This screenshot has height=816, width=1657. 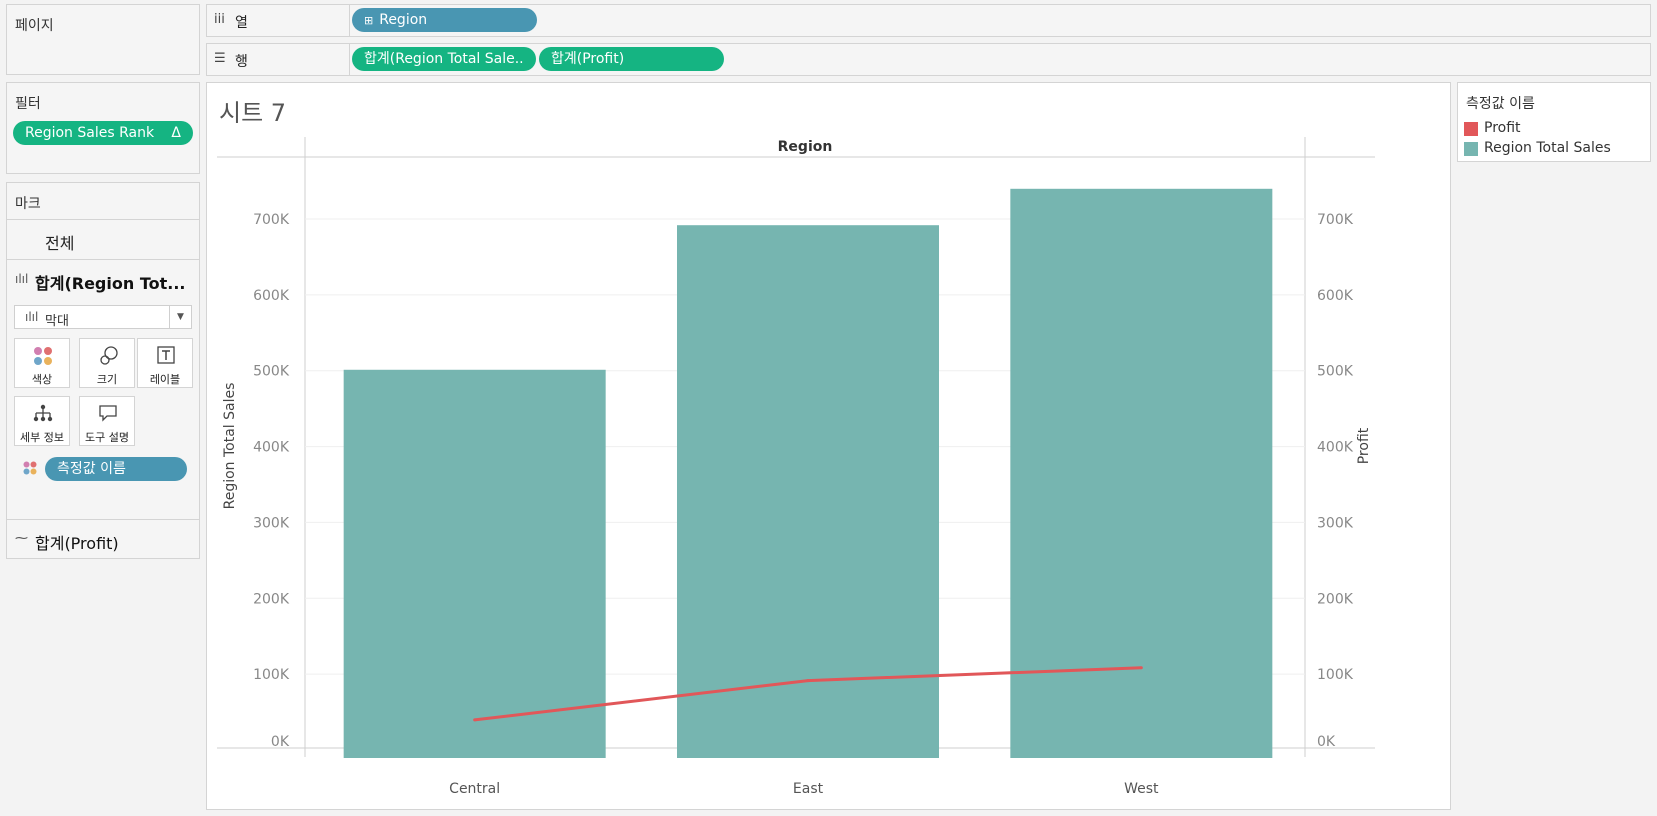 I want to click on detail-button-label: 세부 정보, so click(x=42, y=437).